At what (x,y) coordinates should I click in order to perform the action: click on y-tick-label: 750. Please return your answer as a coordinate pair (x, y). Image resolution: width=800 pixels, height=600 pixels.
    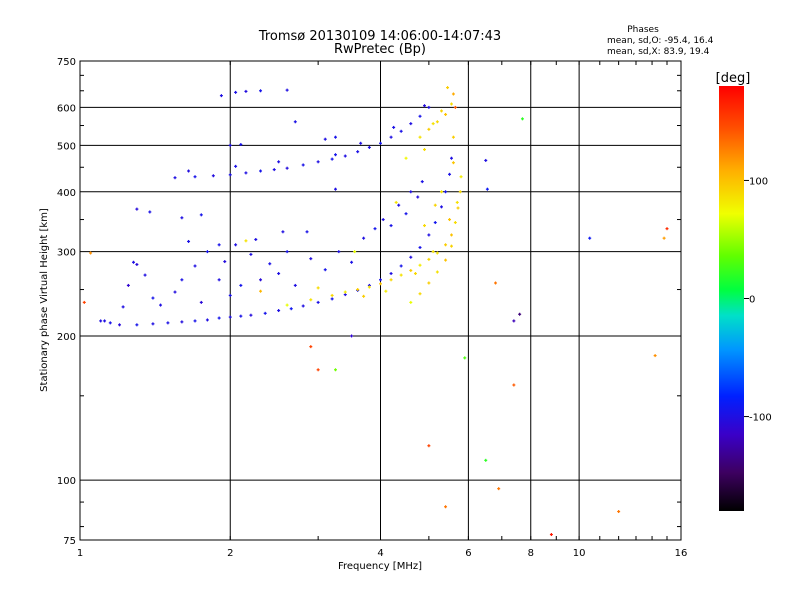
    Looking at the image, I should click on (66, 62).